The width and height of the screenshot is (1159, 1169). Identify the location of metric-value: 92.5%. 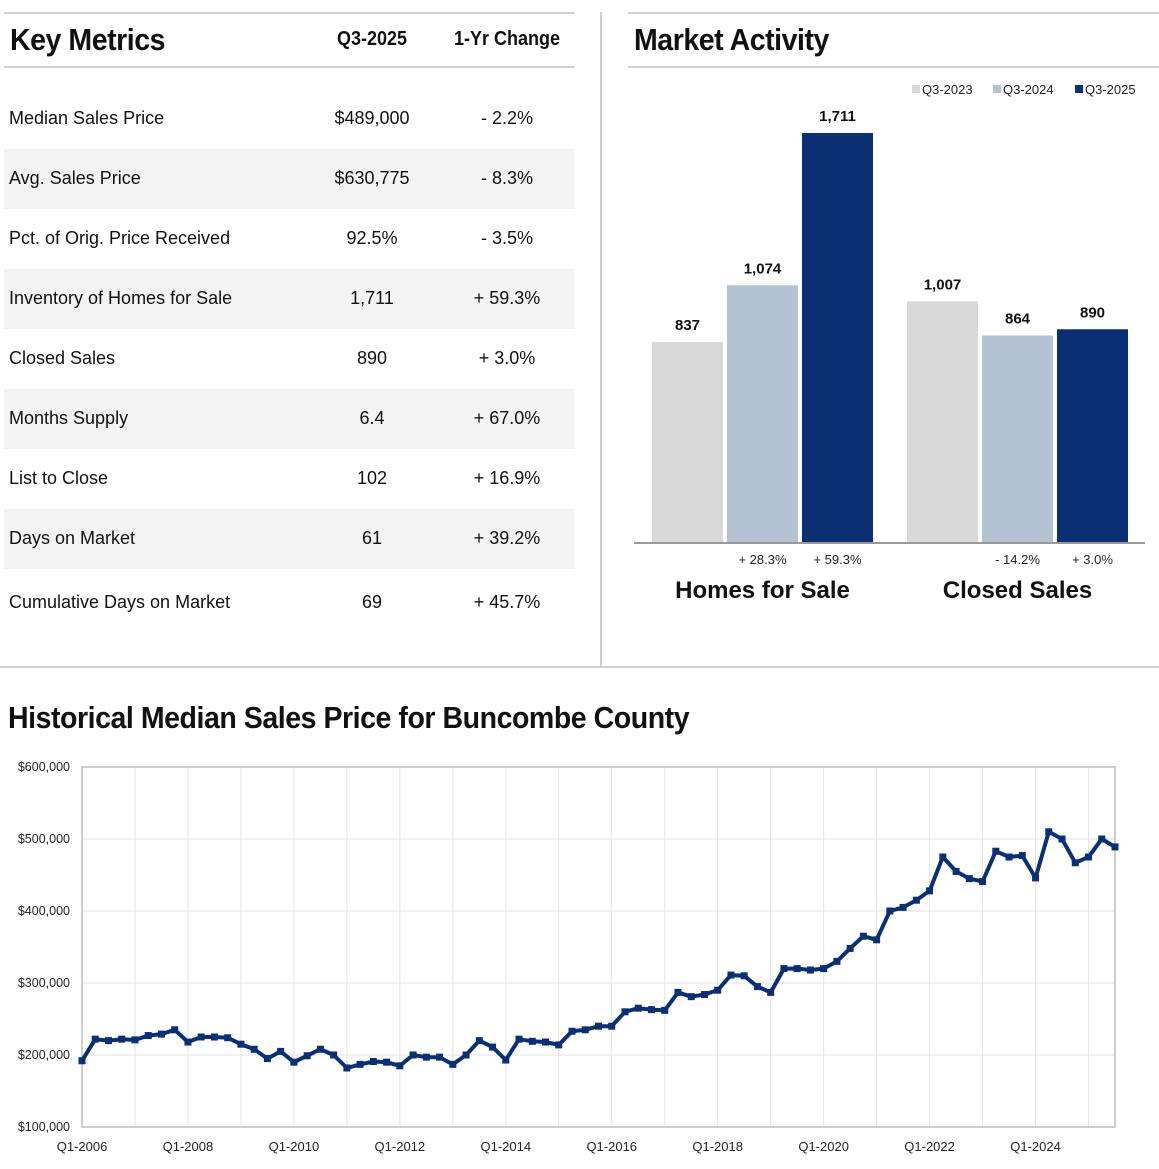
(372, 238).